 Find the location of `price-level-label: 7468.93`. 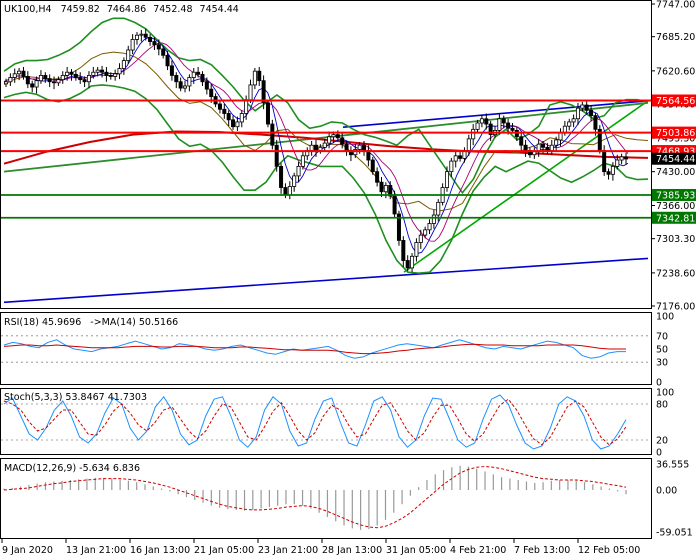

price-level-label: 7468.93 is located at coordinates (675, 152).